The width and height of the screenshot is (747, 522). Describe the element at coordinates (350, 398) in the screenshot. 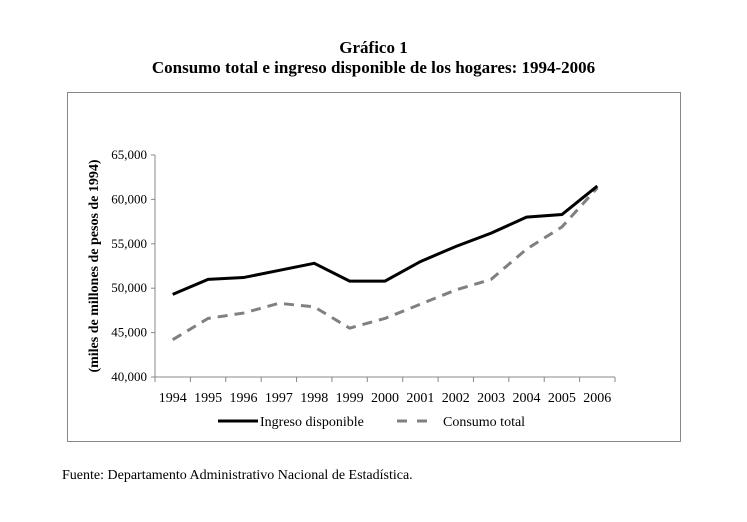

I see `x-tick-label: 1999` at that location.